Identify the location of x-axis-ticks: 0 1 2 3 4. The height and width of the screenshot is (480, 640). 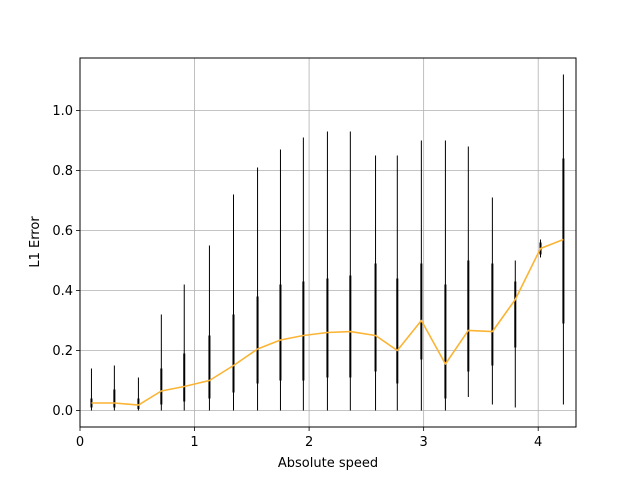
(309, 438).